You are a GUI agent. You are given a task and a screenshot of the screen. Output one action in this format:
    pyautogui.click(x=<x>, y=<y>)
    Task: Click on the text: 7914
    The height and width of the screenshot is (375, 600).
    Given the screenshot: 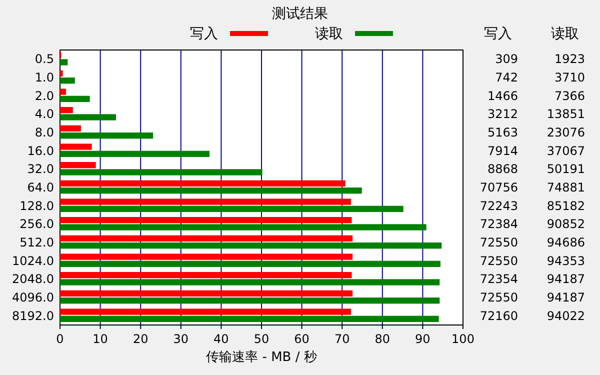 What is the action you would take?
    pyautogui.click(x=502, y=151)
    